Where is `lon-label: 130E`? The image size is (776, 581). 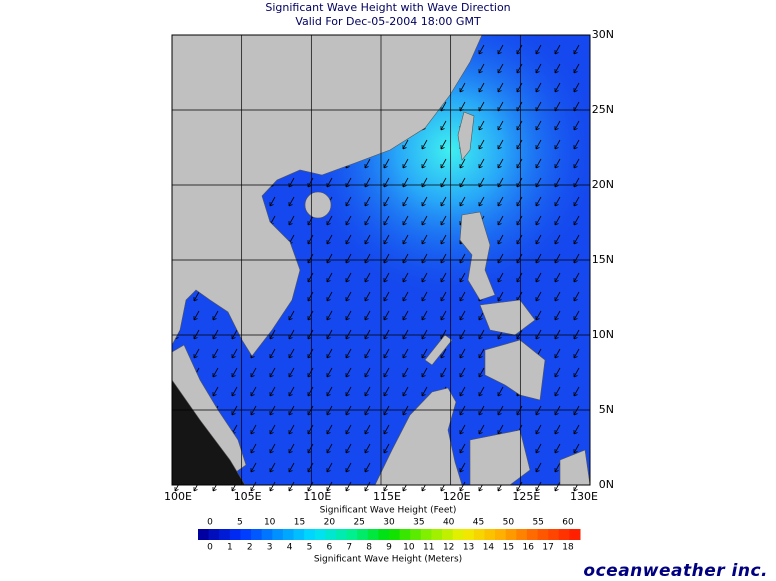
lon-label: 130E is located at coordinates (584, 496).